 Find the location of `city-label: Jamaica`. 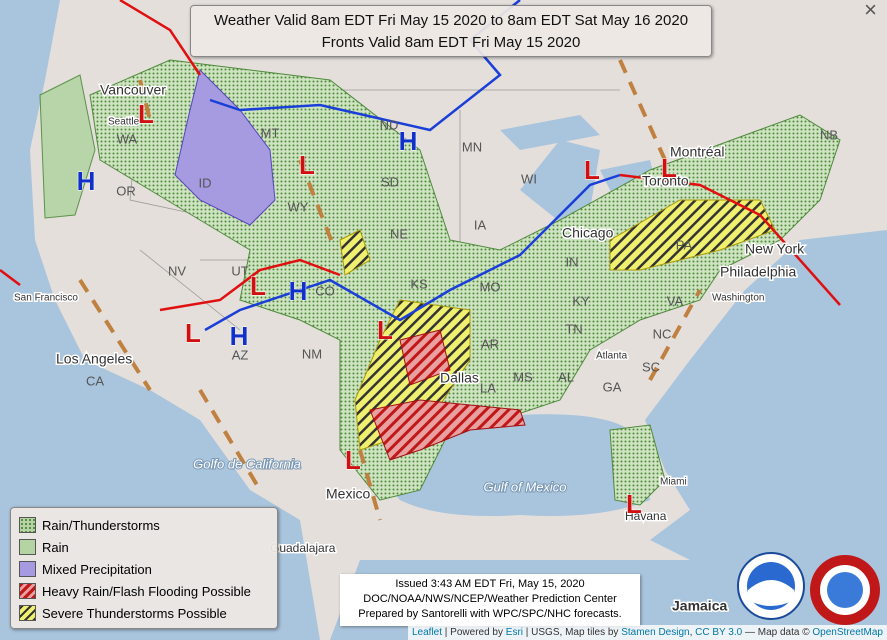

city-label: Jamaica is located at coordinates (699, 606).